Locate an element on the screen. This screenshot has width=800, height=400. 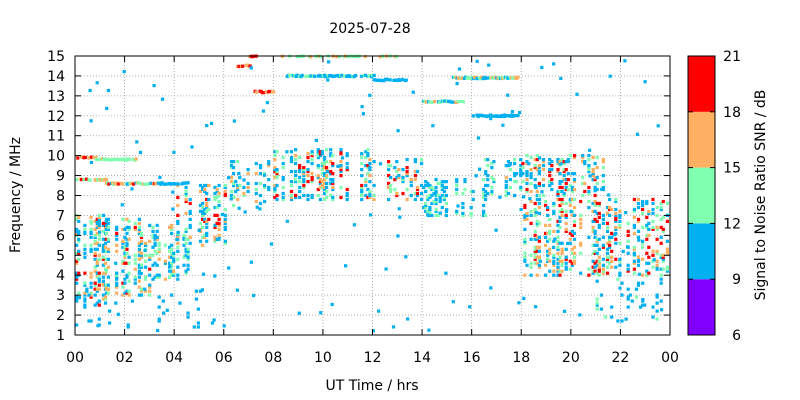
y-tick-label: 5 is located at coordinates (60, 256).